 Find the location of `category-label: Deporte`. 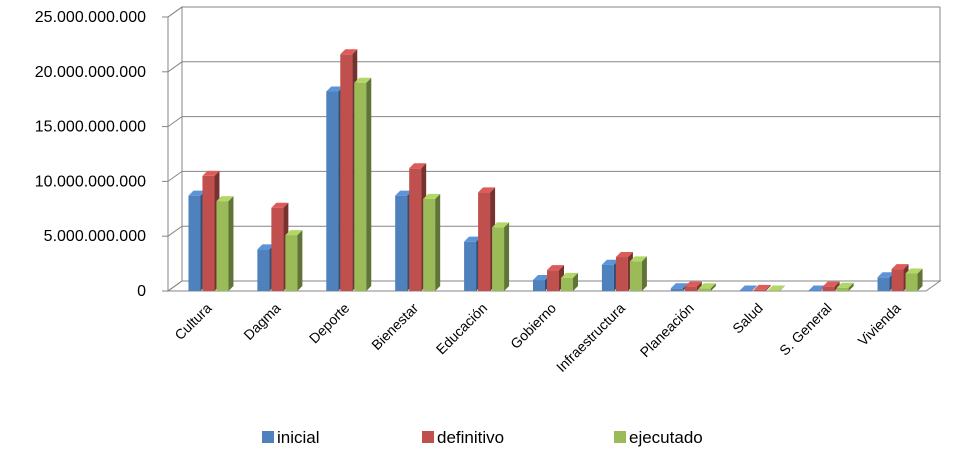

category-label: Deporte is located at coordinates (329, 323).